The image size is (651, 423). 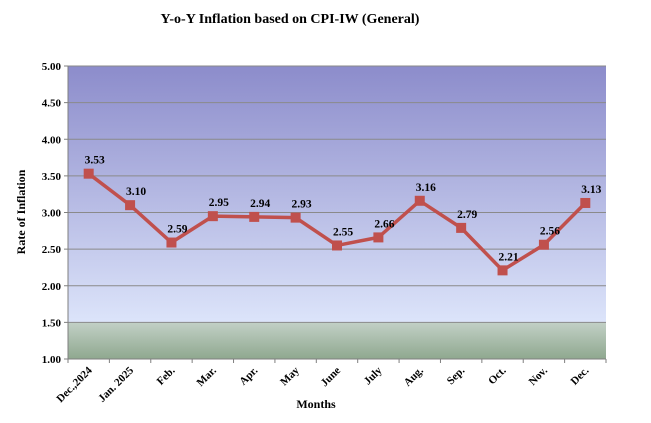 I want to click on x-tick-label: May, so click(x=290, y=376).